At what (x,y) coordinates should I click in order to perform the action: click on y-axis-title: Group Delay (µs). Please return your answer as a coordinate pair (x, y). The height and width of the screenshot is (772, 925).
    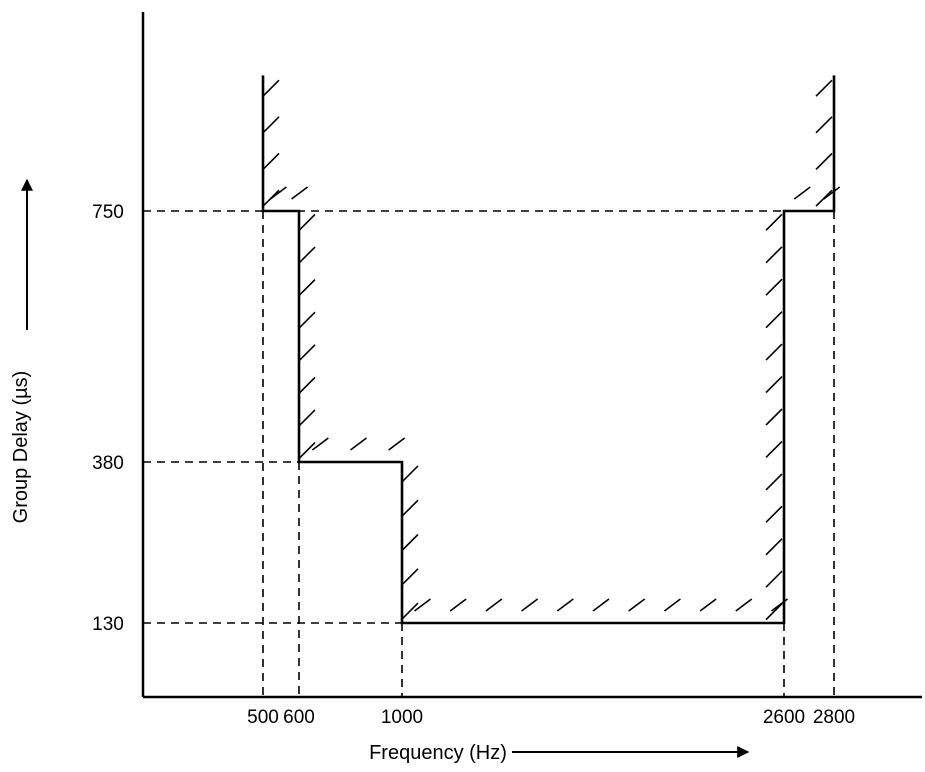
    Looking at the image, I should click on (21, 447).